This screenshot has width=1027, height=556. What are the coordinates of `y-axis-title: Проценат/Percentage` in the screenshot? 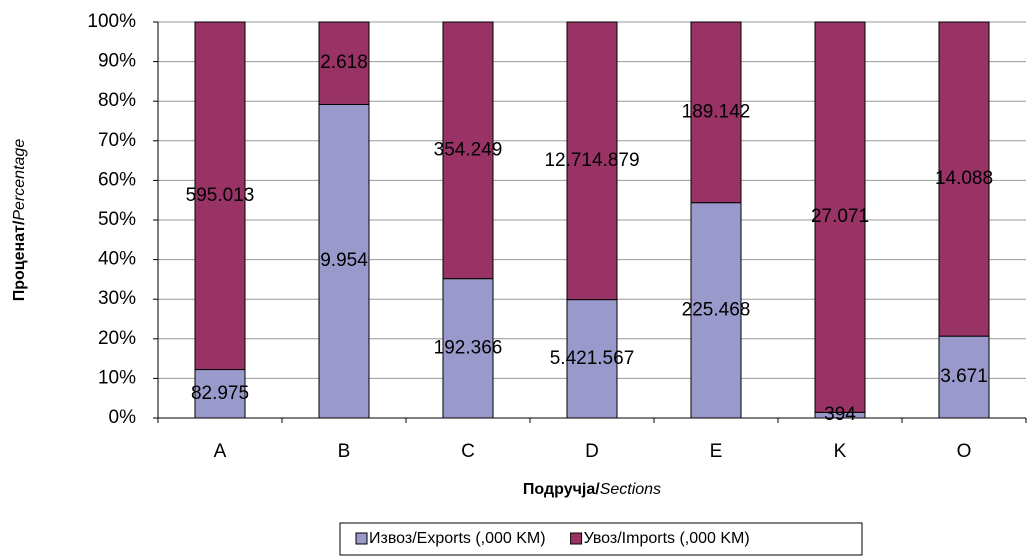 It's located at (19, 220).